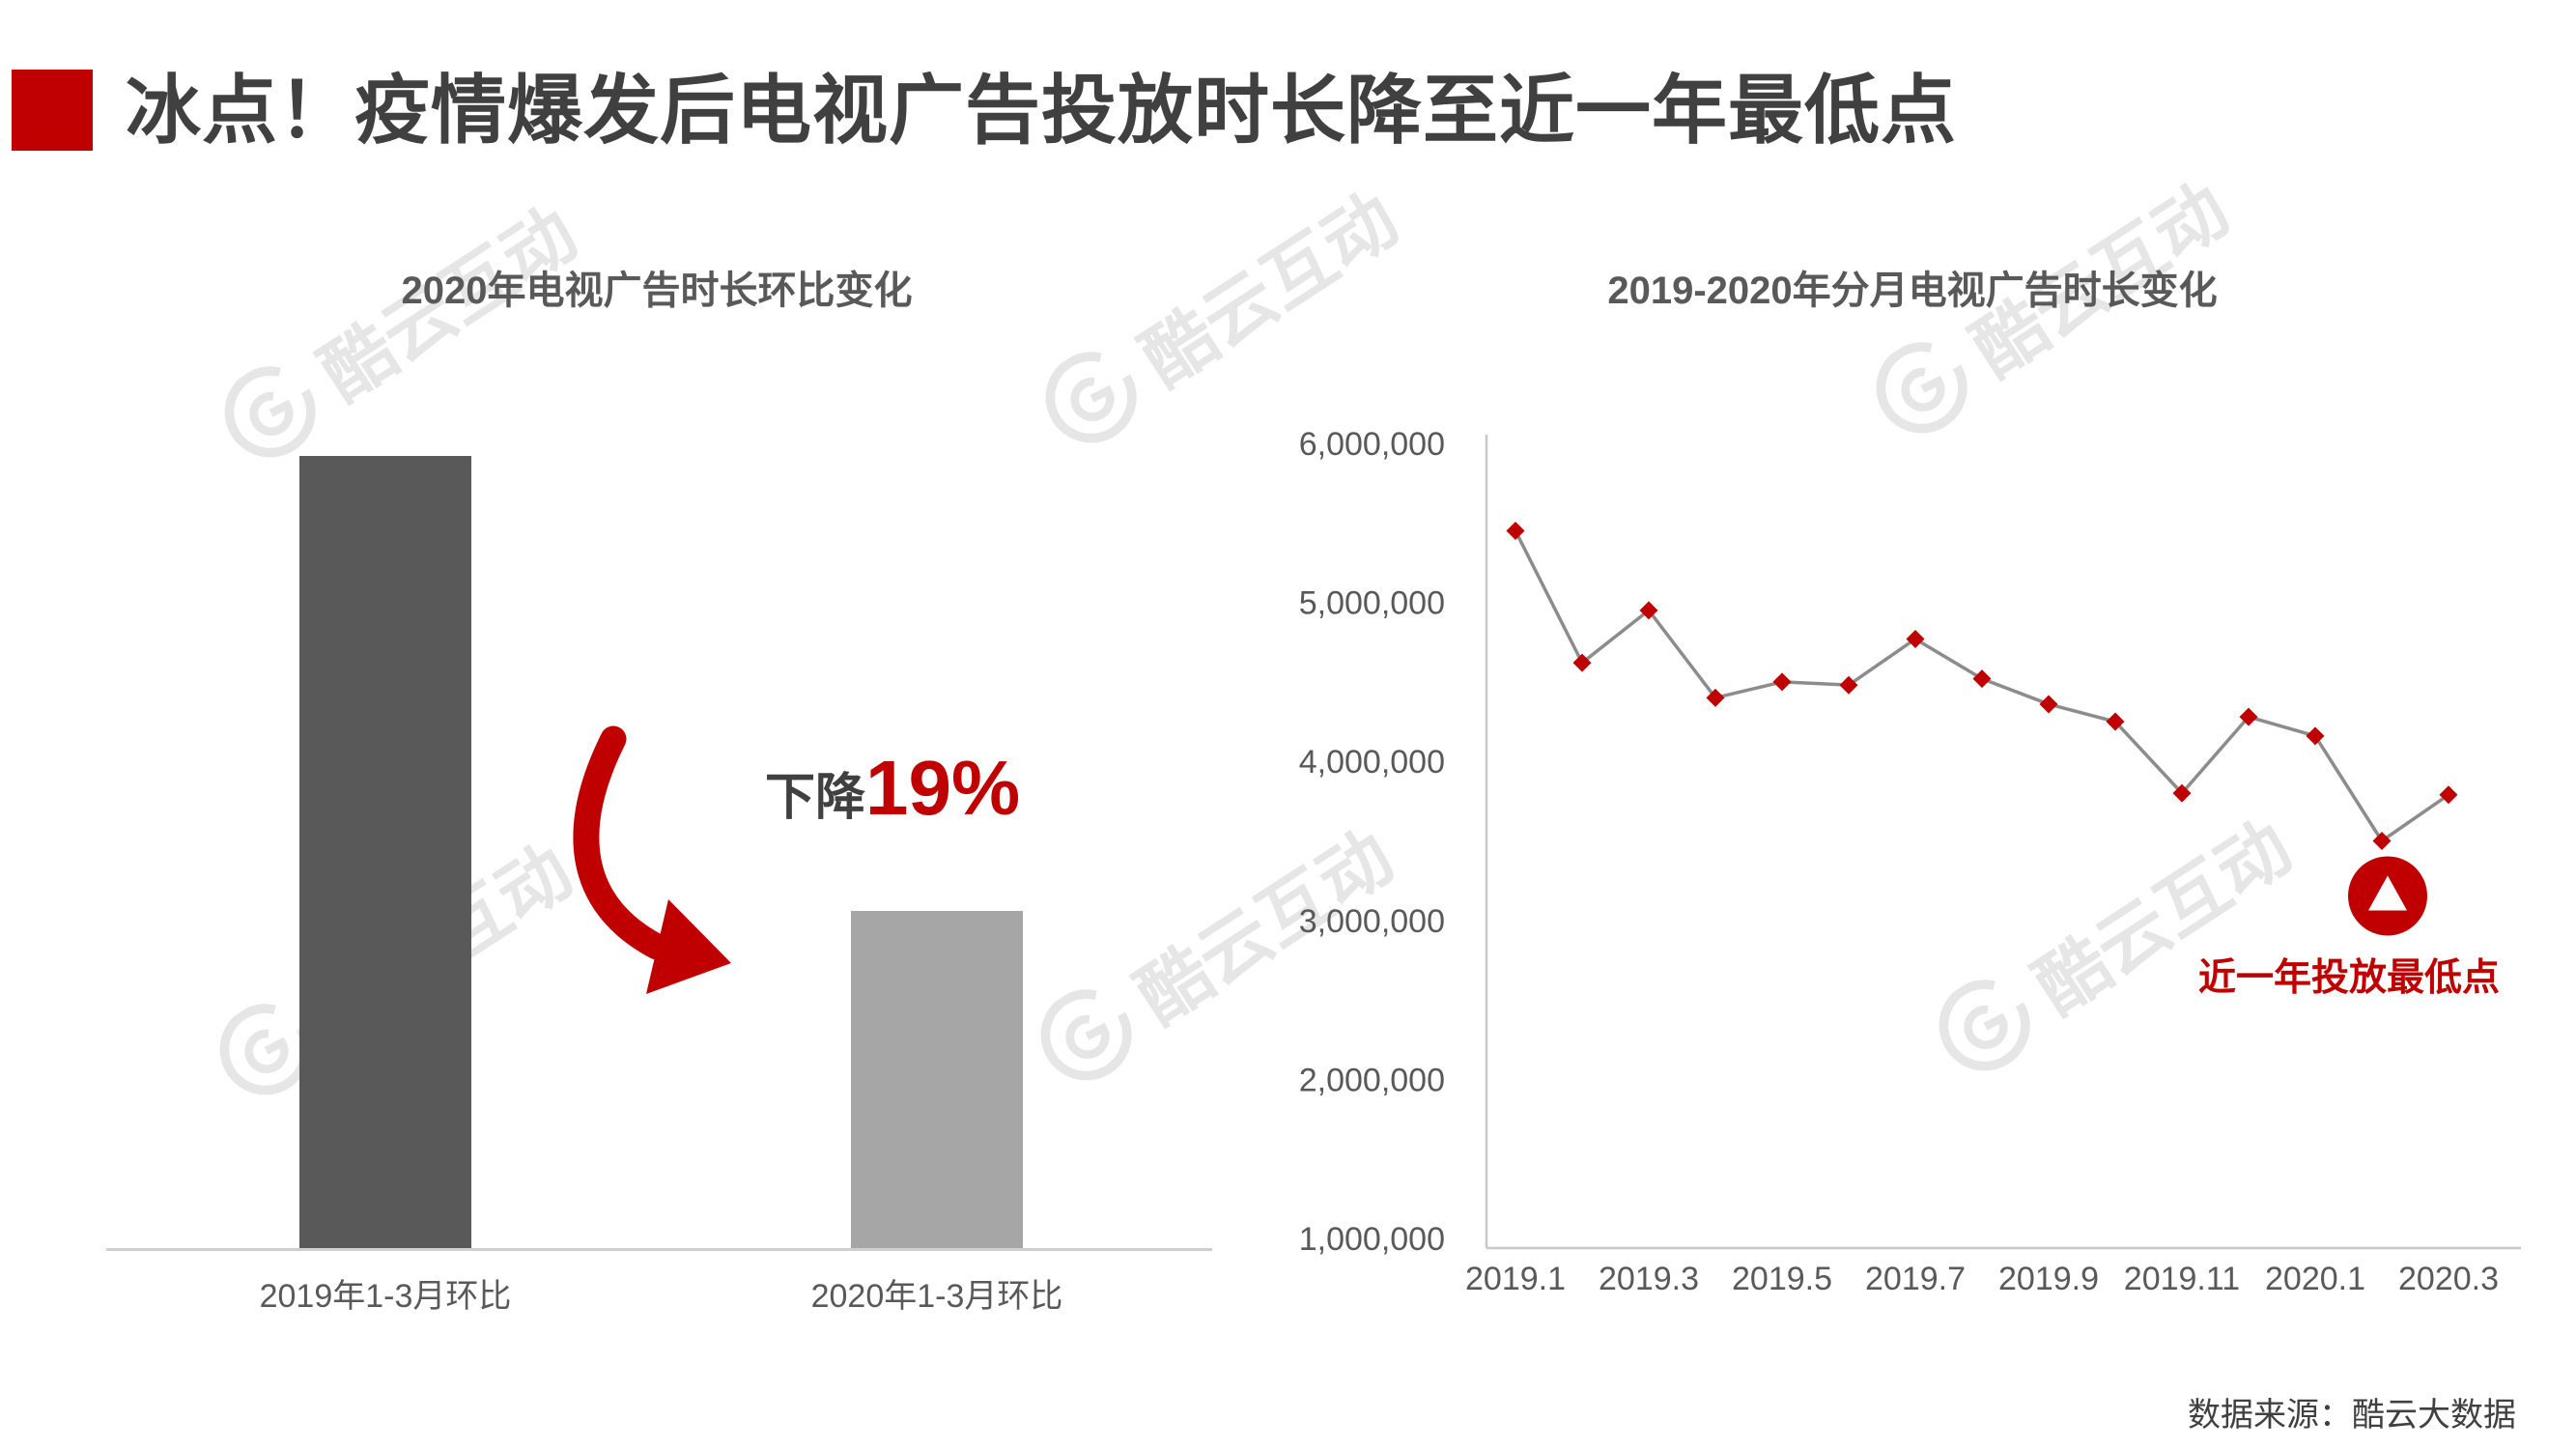  Describe the element at coordinates (2349, 978) in the screenshot. I see `lowest-point-label: 近一年投放最低点` at that location.